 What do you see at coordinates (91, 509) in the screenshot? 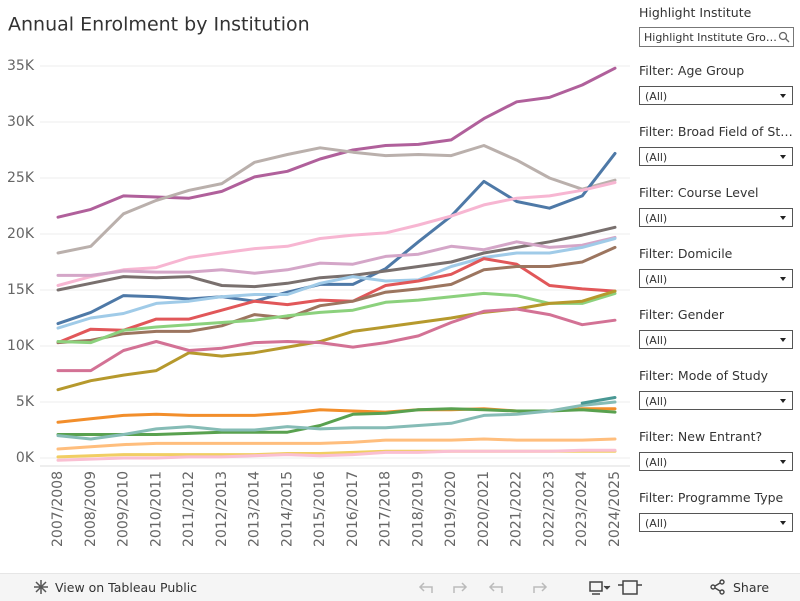
I see `x-tick-label: 2008/2009` at bounding box center [91, 509].